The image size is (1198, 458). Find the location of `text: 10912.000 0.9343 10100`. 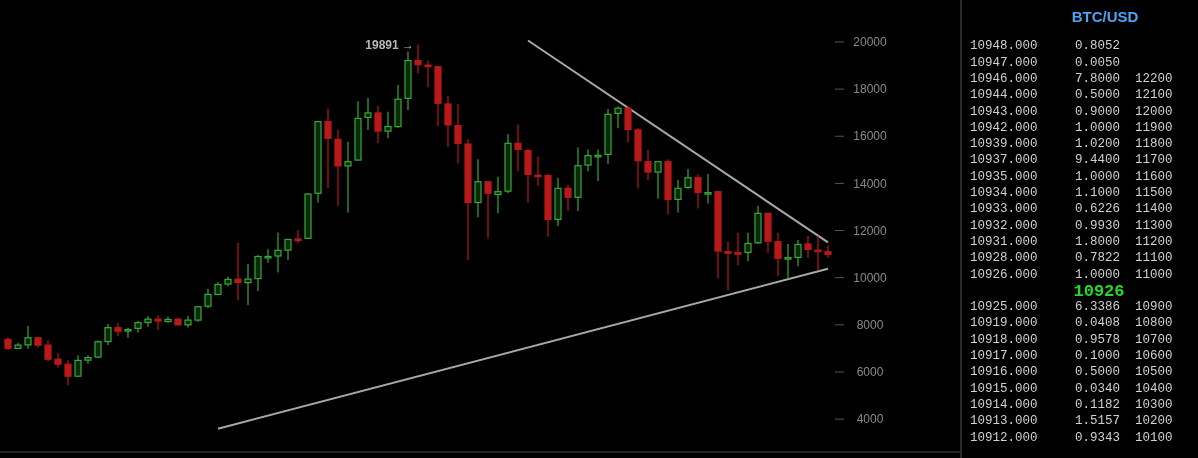

text: 10912.000 0.9343 10100 is located at coordinates (1071, 437).